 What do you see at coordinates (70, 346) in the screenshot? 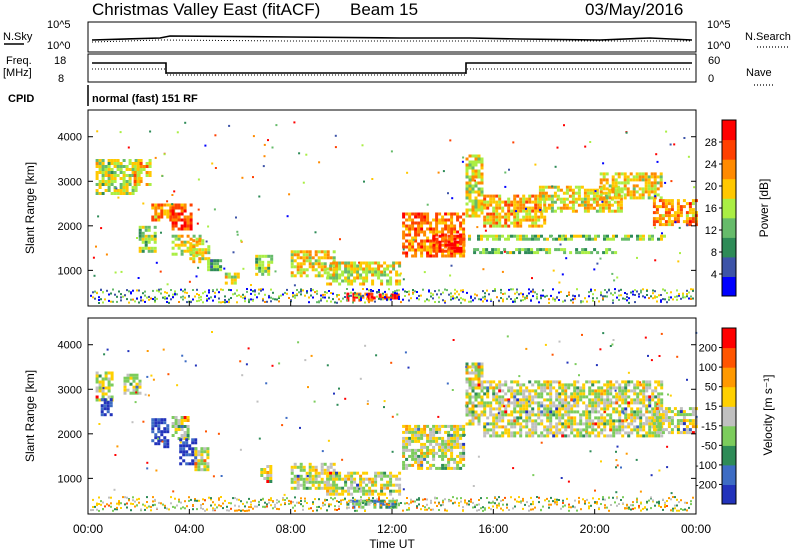
I see `y-tick-label: 4000` at bounding box center [70, 346].